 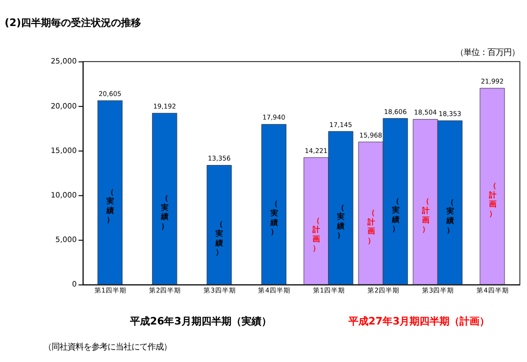 I want to click on text: 平成26年3月期四半期（実績）, so click(x=200, y=321).